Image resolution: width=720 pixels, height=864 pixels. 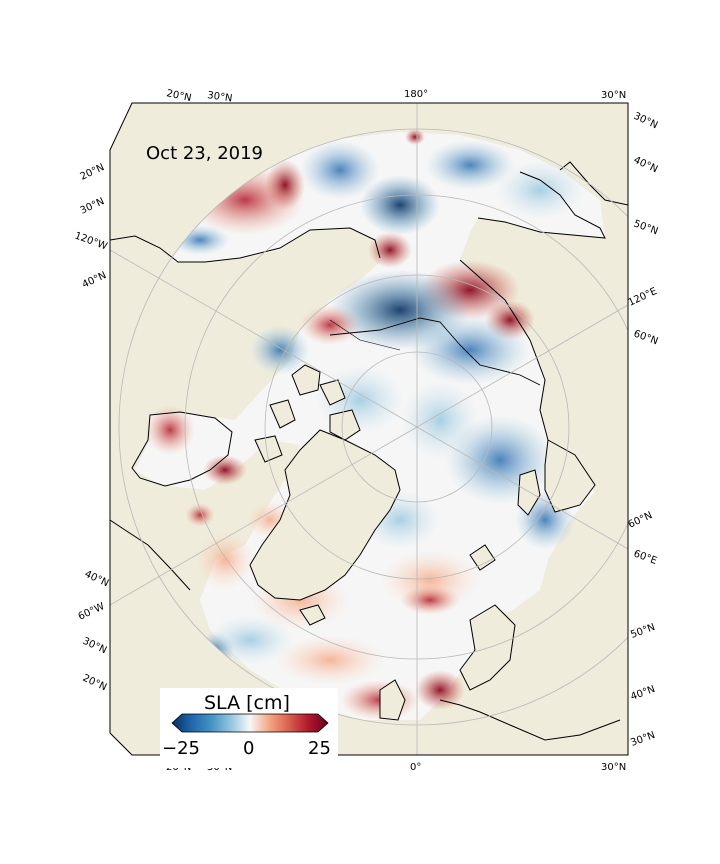 I want to click on tick-left-7: 30°N, so click(x=95, y=646).